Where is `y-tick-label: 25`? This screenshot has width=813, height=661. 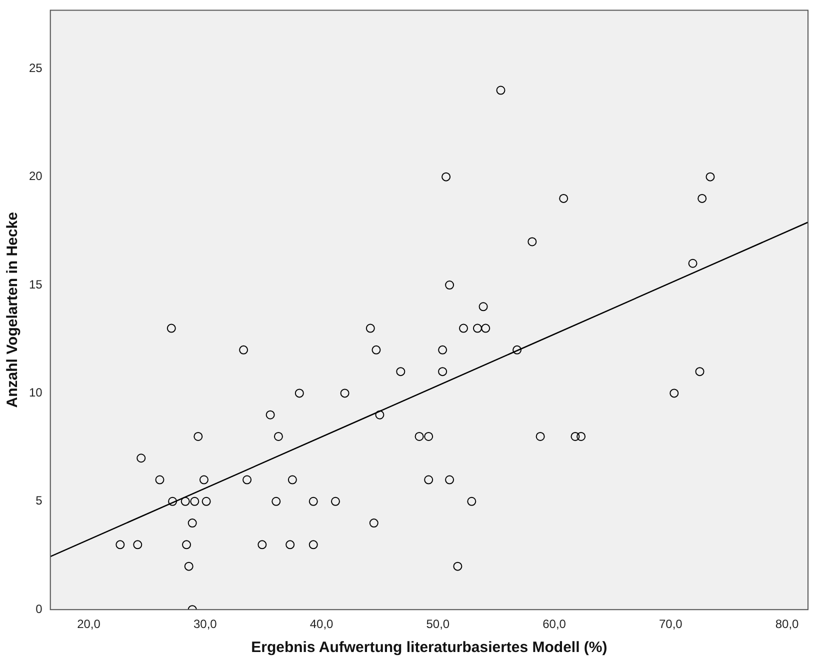 y-tick-label: 25 is located at coordinates (35, 67).